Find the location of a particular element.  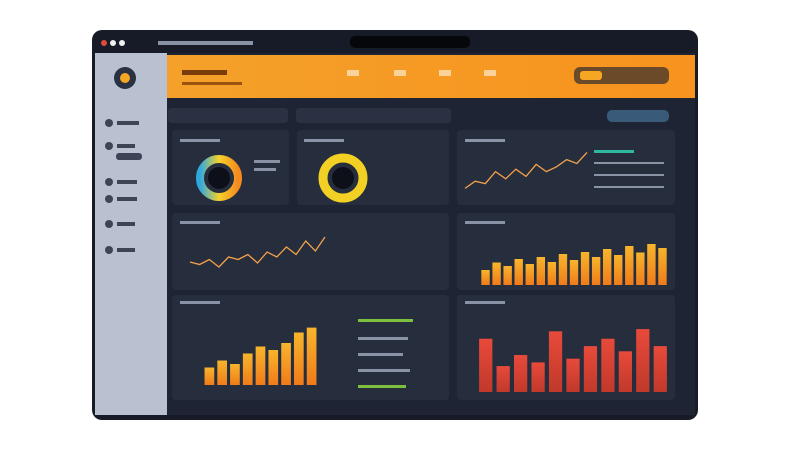

url-bar is located at coordinates (205, 43).